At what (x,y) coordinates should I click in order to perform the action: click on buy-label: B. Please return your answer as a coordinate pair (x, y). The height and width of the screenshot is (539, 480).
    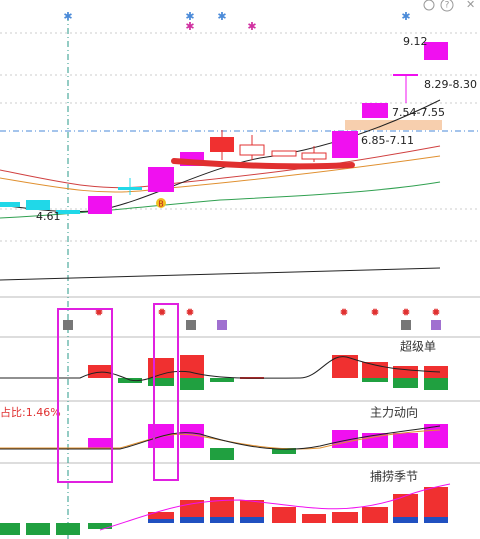
    Looking at the image, I should click on (161, 204).